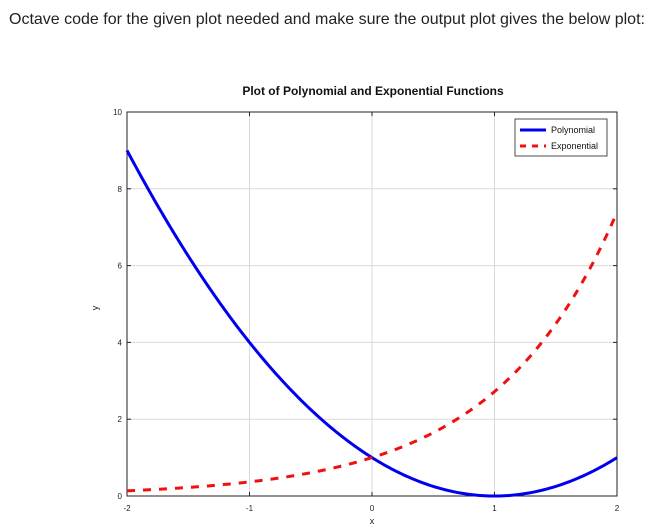 This screenshot has width=661, height=529. What do you see at coordinates (494, 508) in the screenshot?
I see `x-tick-label: 1` at bounding box center [494, 508].